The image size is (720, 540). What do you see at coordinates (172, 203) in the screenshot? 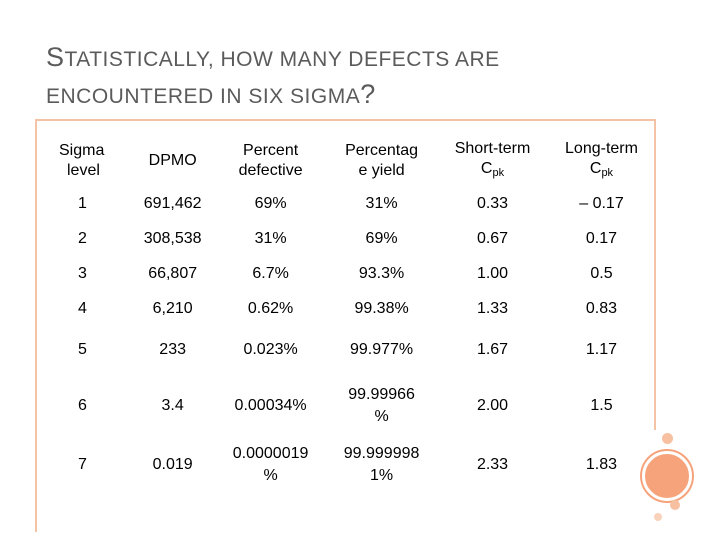
I see `cell-dpmo: 691,462` at bounding box center [172, 203].